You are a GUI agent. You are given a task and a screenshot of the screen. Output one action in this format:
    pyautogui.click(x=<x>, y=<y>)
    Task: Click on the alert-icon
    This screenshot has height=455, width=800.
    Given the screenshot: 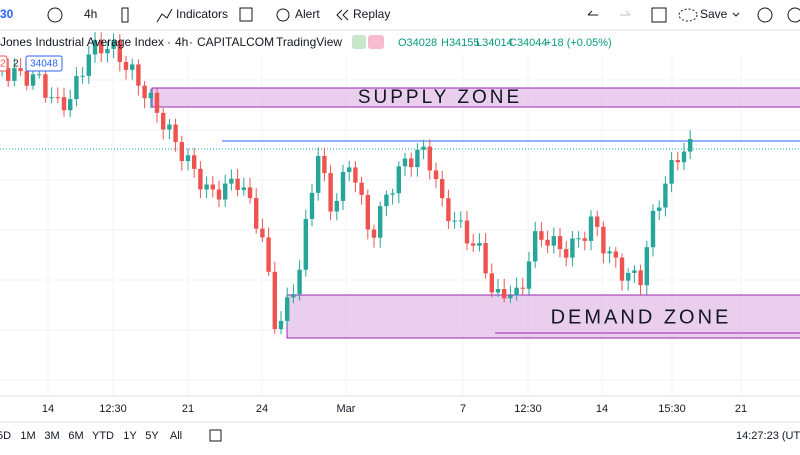 What is the action you would take?
    pyautogui.click(x=283, y=15)
    